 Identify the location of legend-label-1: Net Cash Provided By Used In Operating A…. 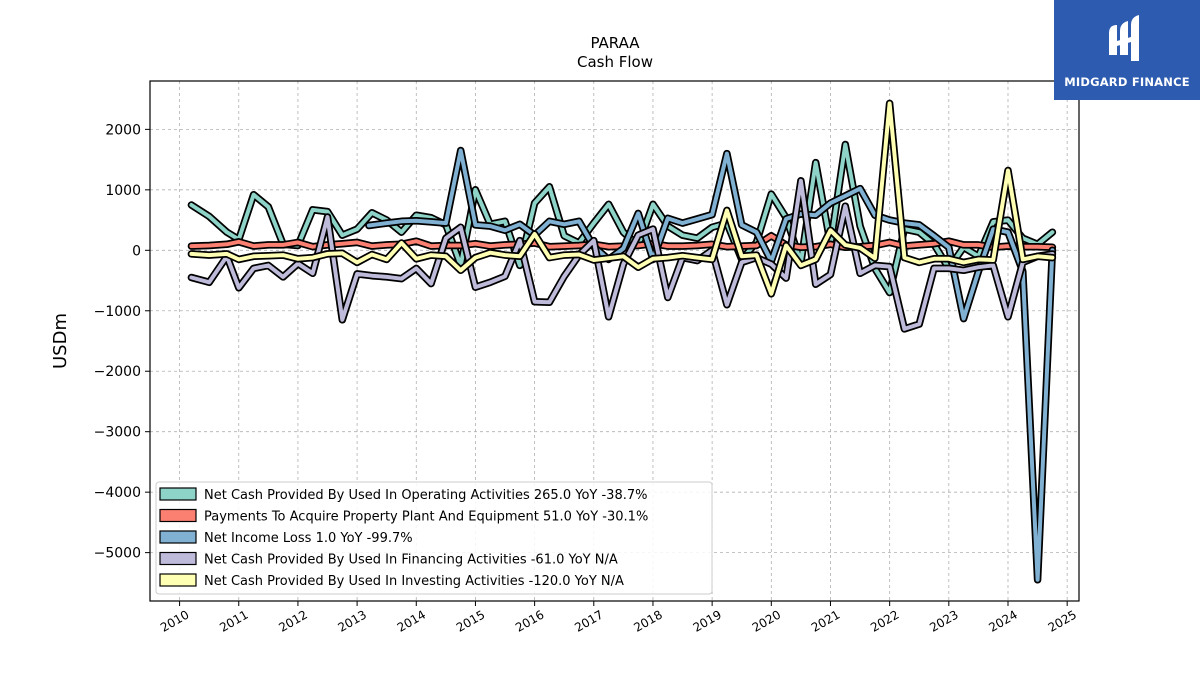
(425, 495).